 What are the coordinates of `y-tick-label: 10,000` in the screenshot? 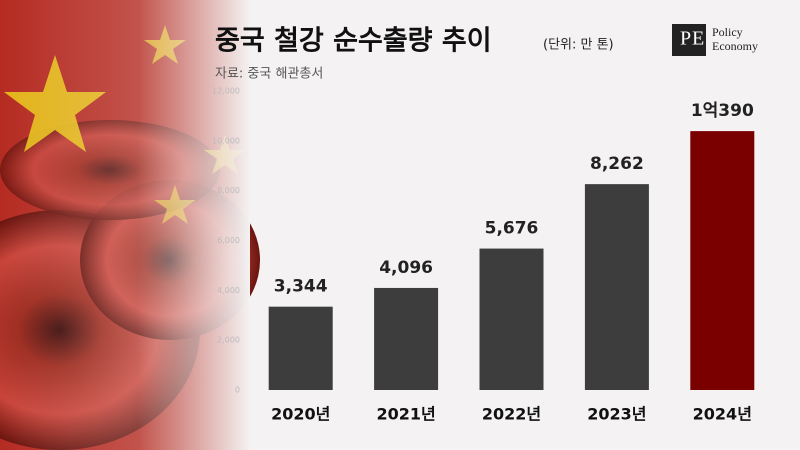 It's located at (226, 140).